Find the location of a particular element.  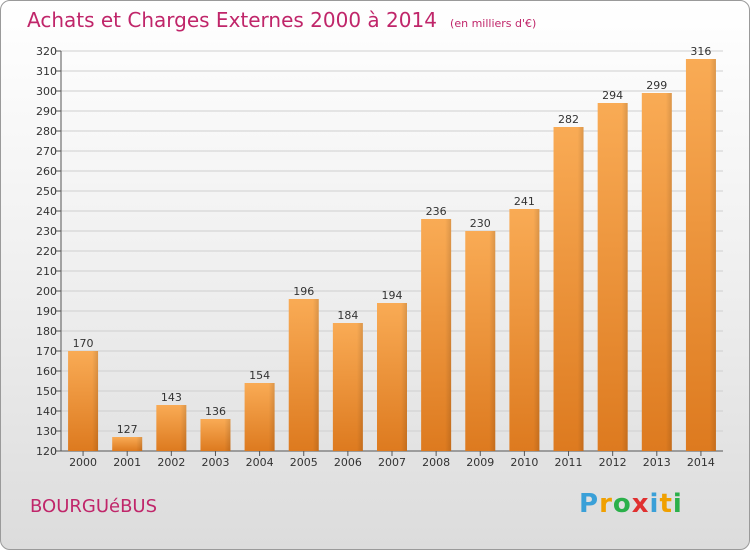

value-label: 282 is located at coordinates (568, 119).